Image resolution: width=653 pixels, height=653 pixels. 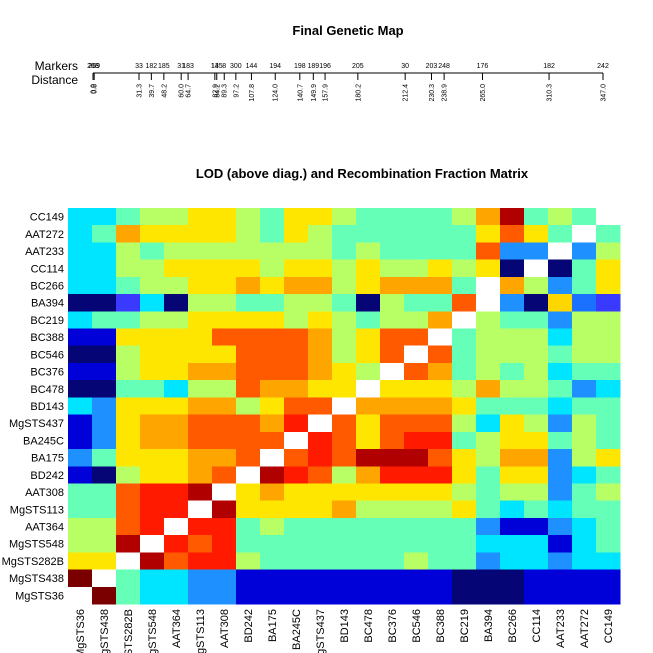 What do you see at coordinates (604, 93) in the screenshot?
I see `map-distance-label: 347.0` at bounding box center [604, 93].